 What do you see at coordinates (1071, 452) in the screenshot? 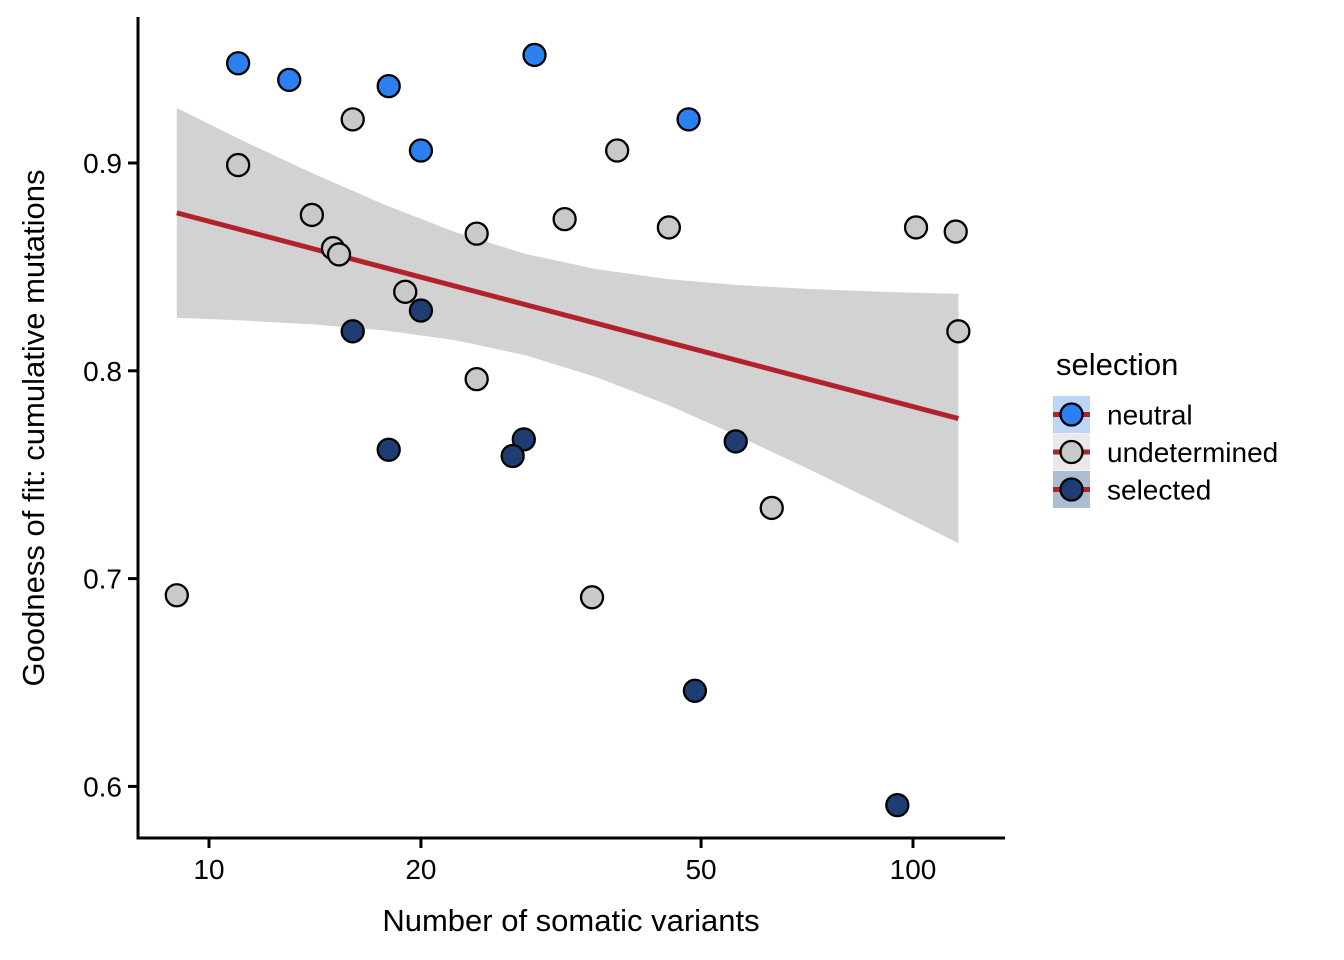
I see `legend-key-point-undetermined` at bounding box center [1071, 452].